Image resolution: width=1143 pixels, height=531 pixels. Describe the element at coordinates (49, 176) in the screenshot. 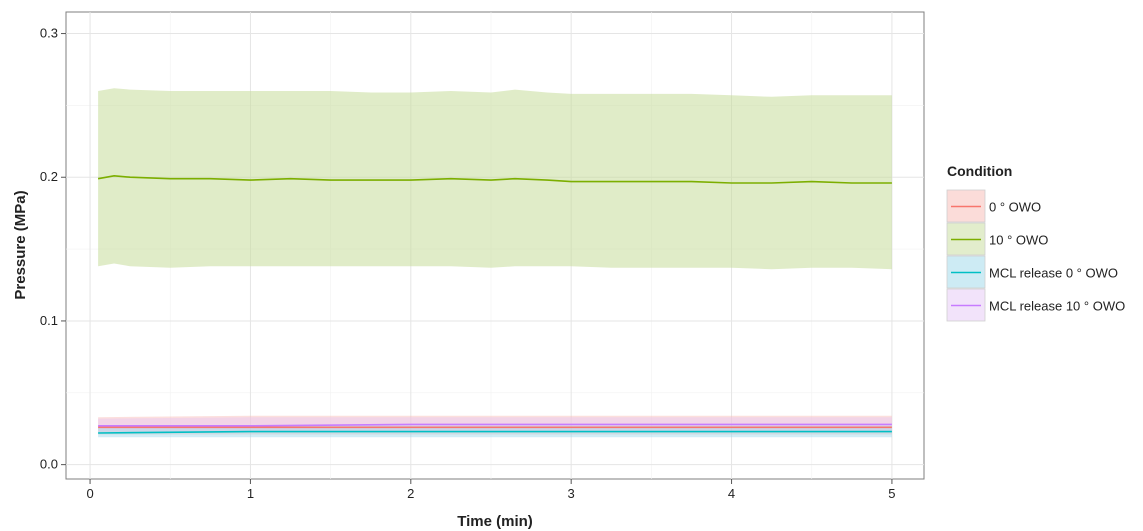

I see `y-tick-label: 0.2` at that location.